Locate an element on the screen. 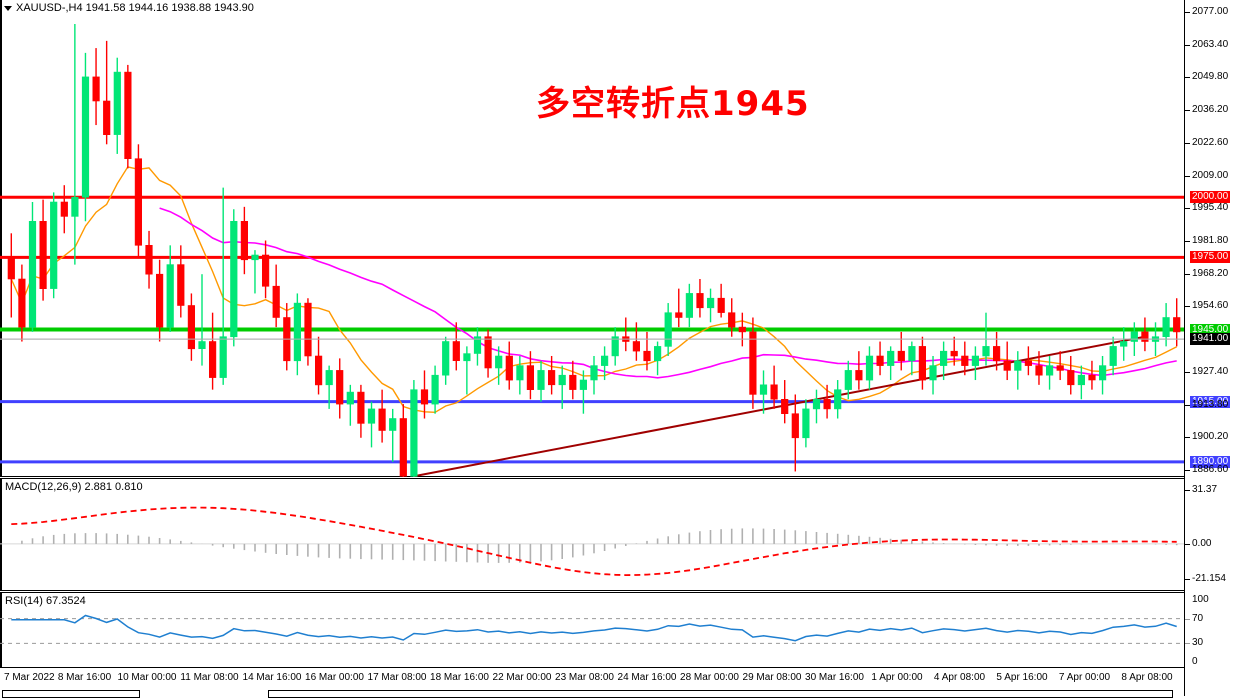  time-axis-label: 30 Mar 16:00 is located at coordinates (834, 677).